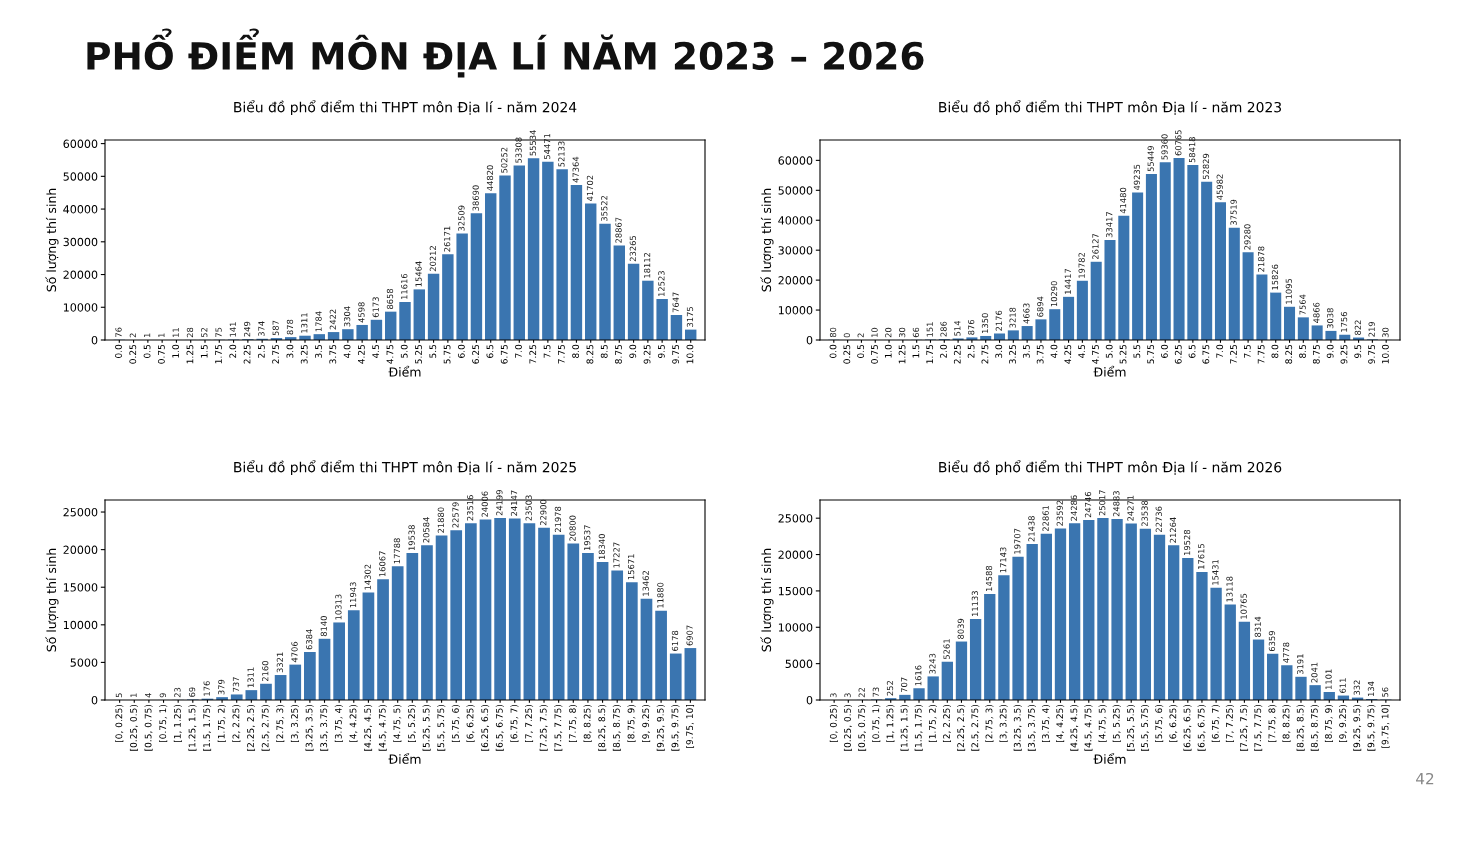 Image resolution: width=1474 pixels, height=862 pixels. Describe the element at coordinates (309, 639) in the screenshot. I see `data-label: 6384` at that location.